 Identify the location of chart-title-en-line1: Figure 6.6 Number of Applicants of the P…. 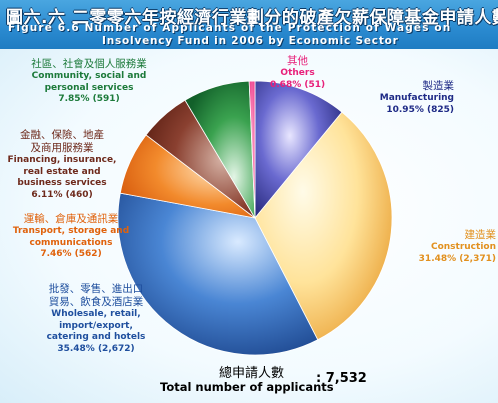
(230, 28).